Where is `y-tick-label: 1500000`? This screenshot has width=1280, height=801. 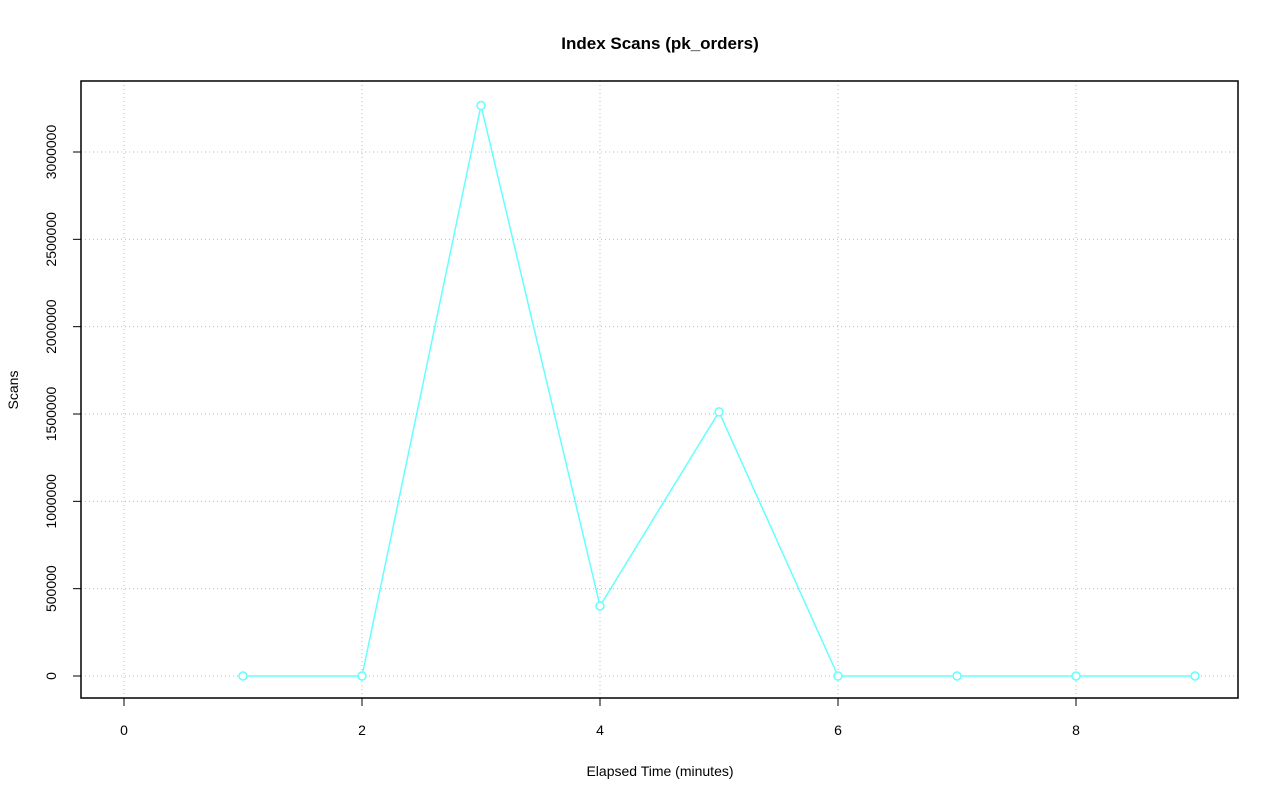
y-tick-label: 1500000 is located at coordinates (51, 414).